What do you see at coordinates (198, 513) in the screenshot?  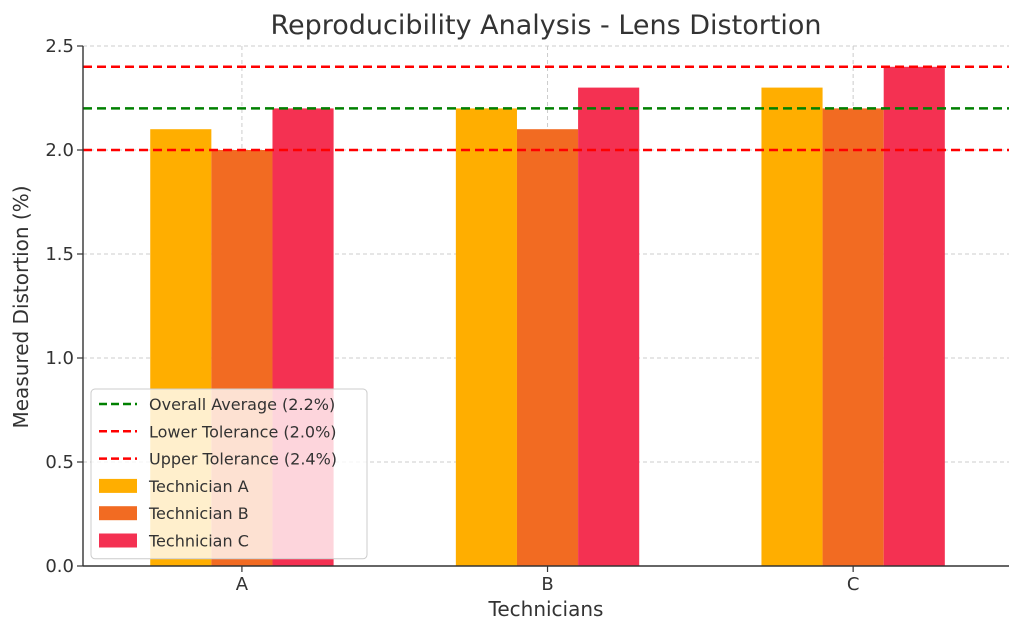 I see `legend-label-4: Technician B` at bounding box center [198, 513].